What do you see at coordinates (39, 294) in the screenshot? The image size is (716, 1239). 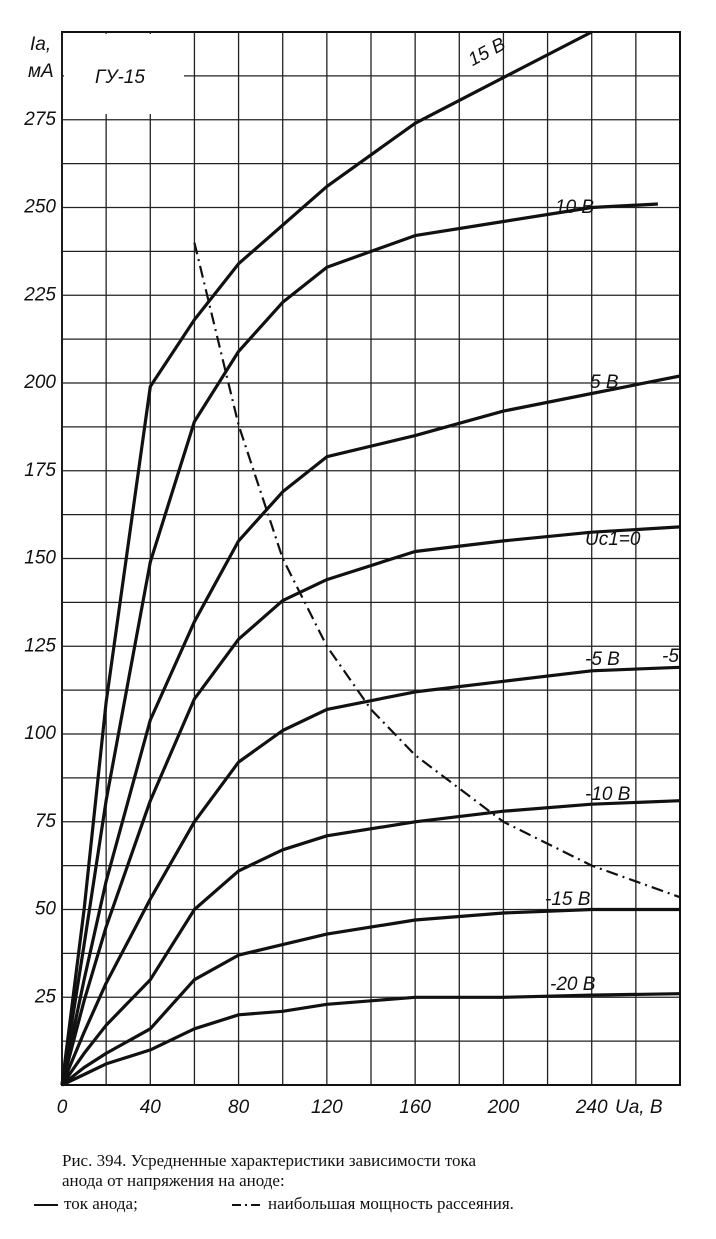 I see `y-tick-label: 225` at bounding box center [39, 294].